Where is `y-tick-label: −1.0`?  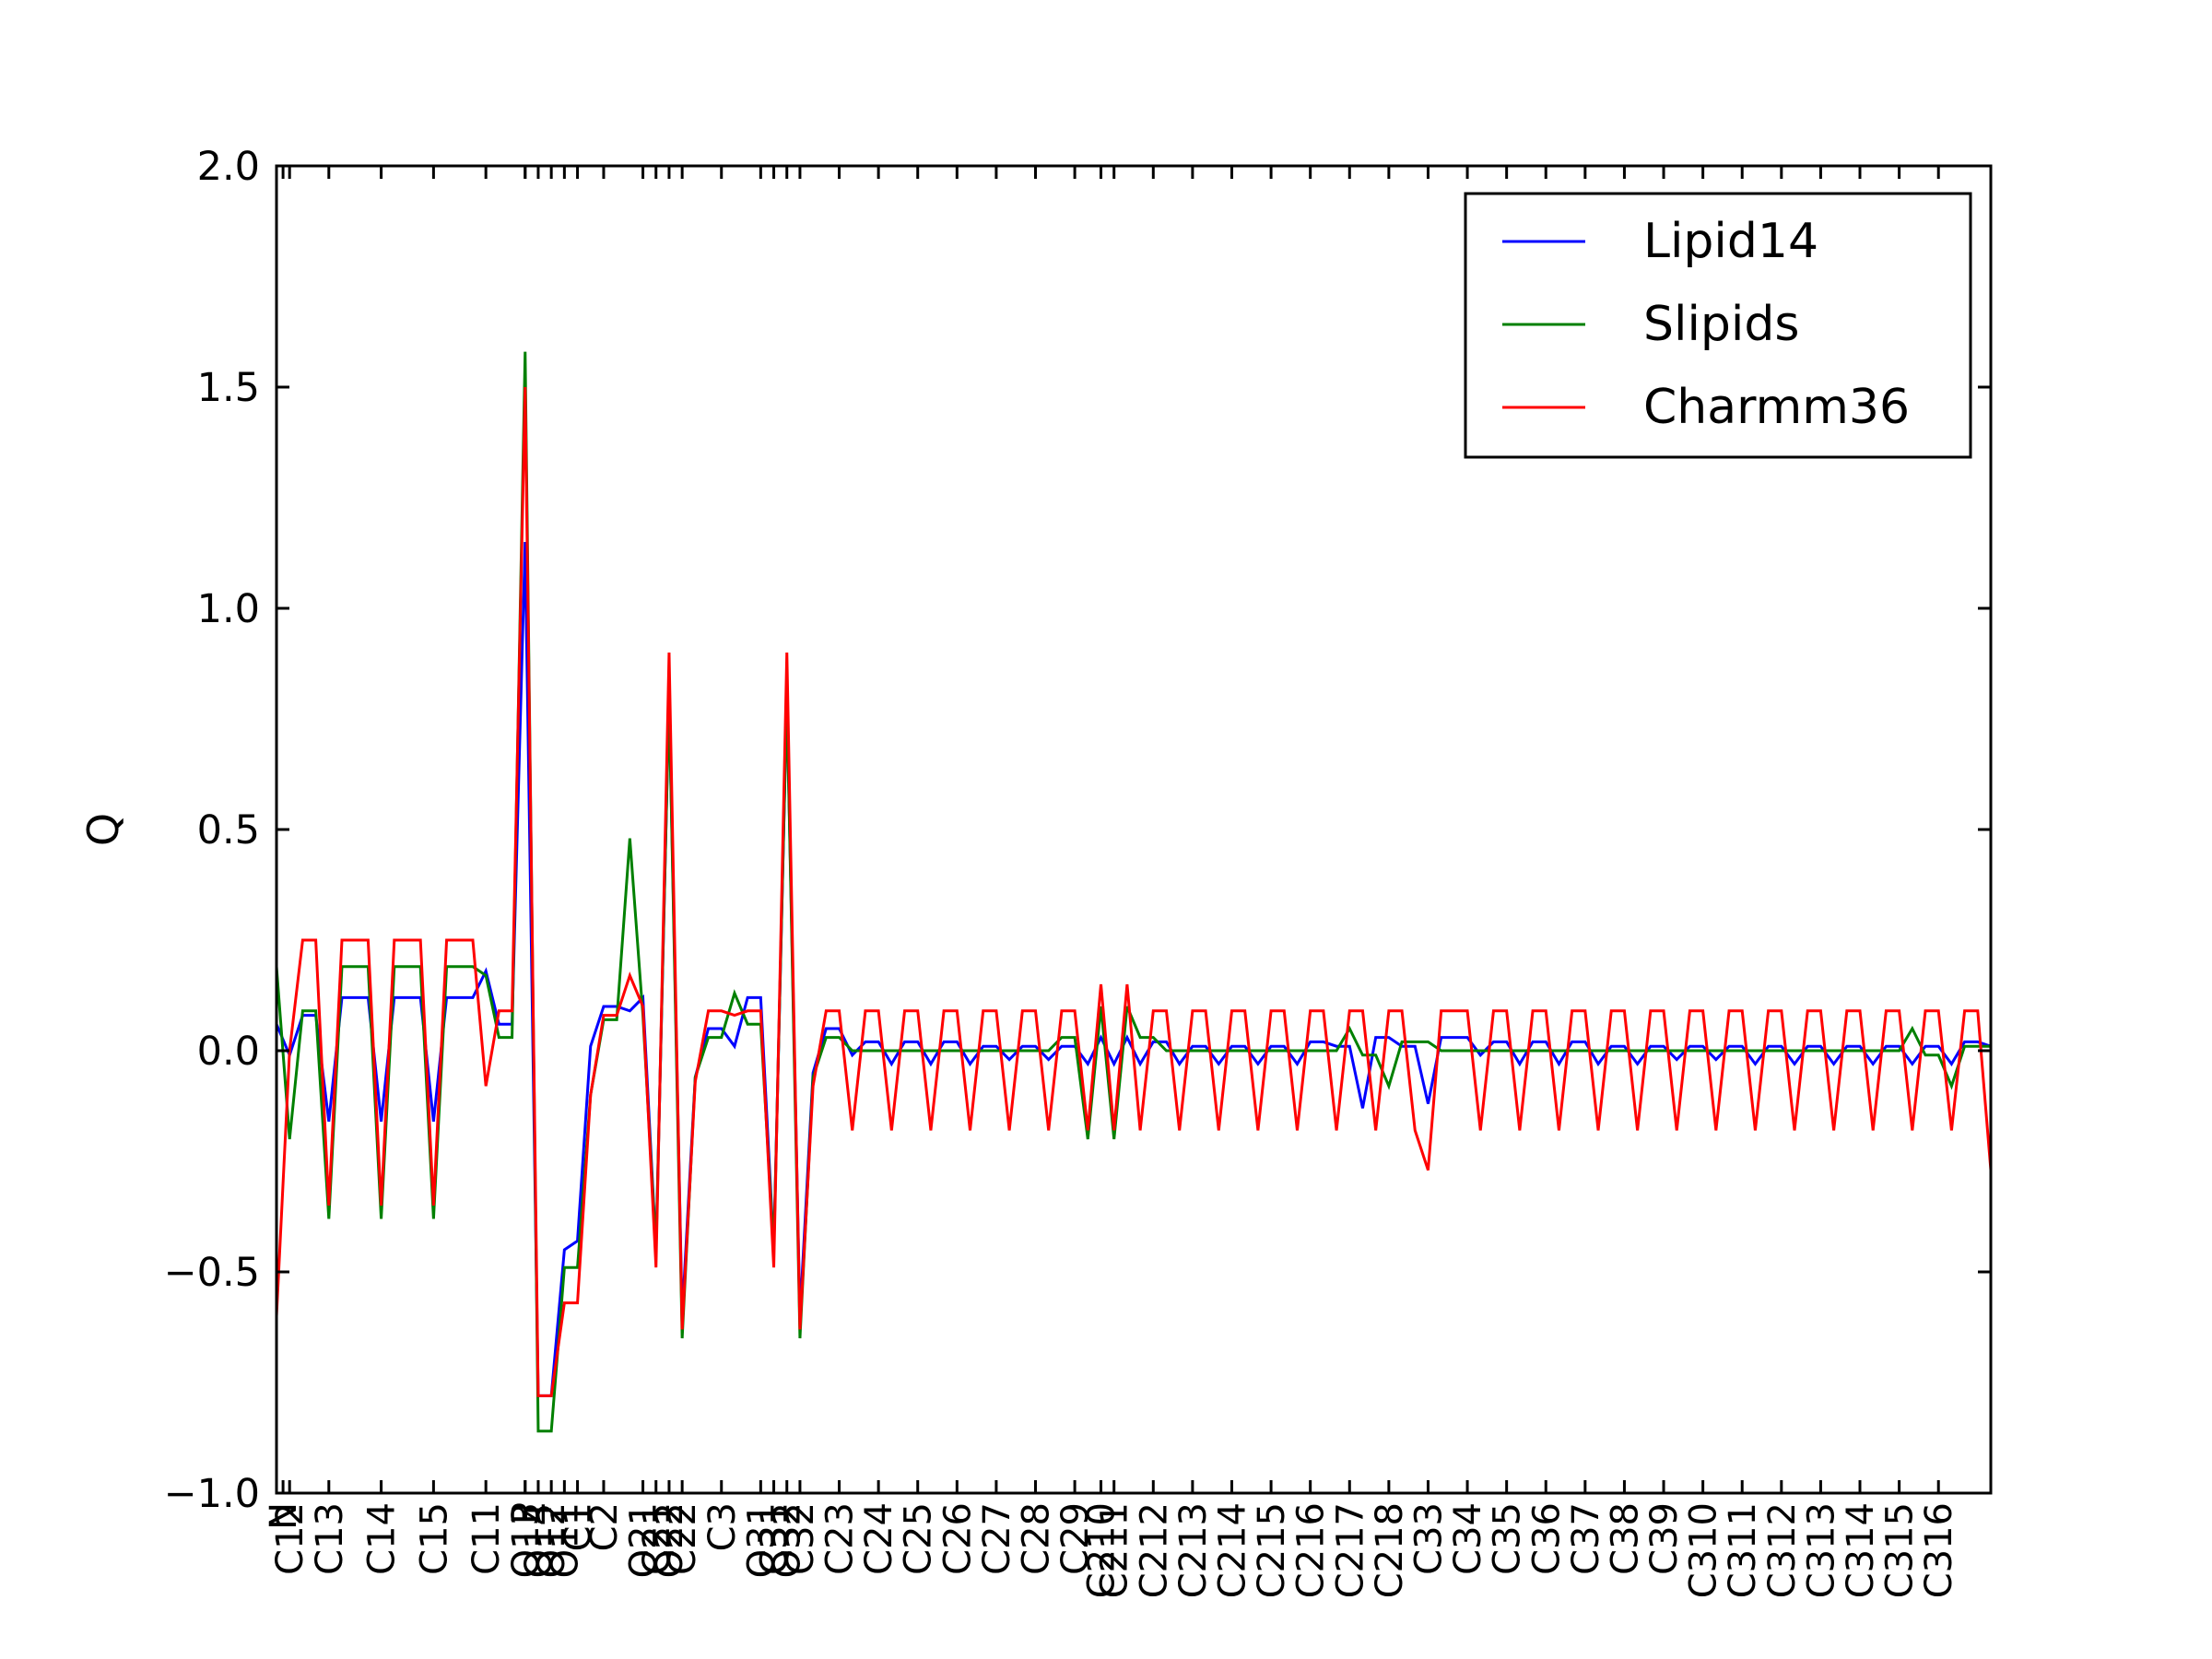
y-tick-label: −1.0 is located at coordinates (212, 1494).